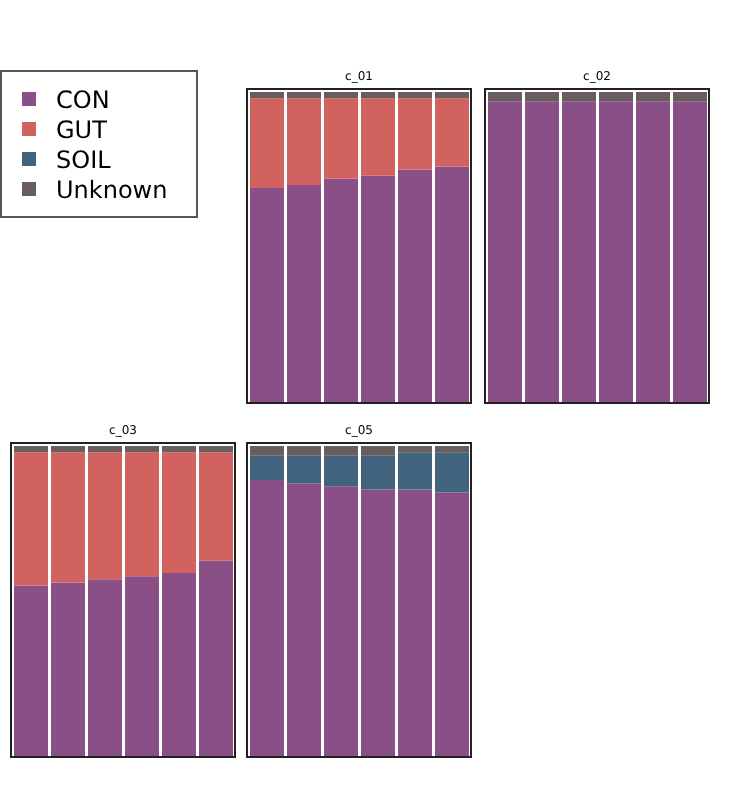 The width and height of the screenshot is (744, 802). What do you see at coordinates (81, 129) in the screenshot?
I see `legend-label: GUT` at bounding box center [81, 129].